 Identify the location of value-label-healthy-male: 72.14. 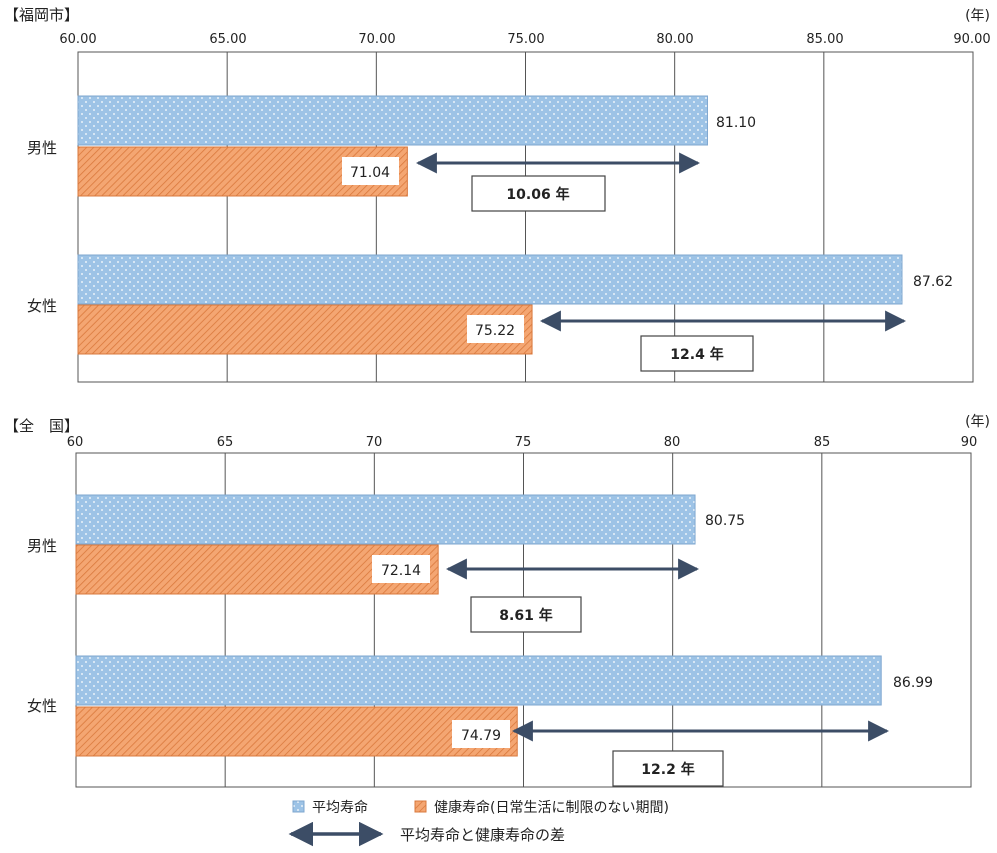
(401, 571).